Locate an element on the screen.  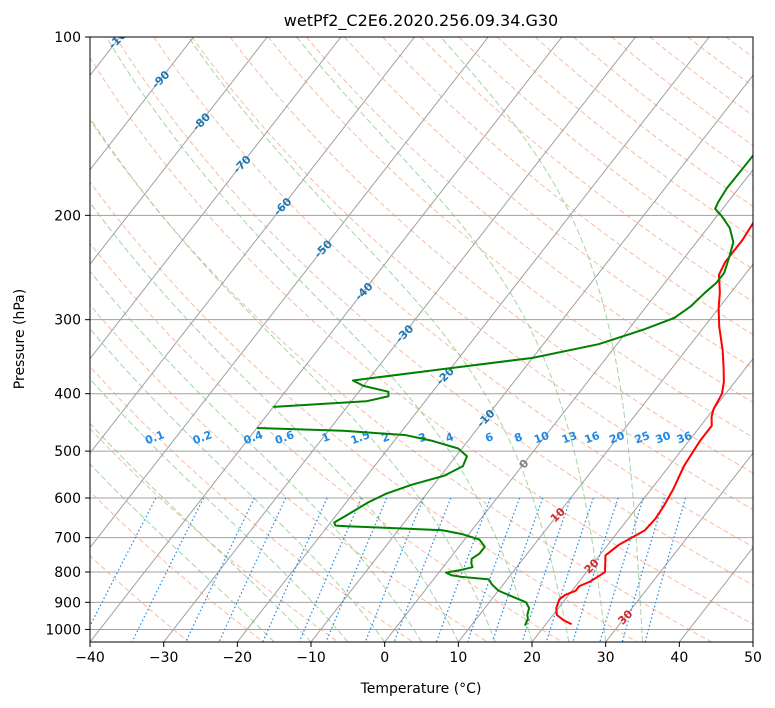
y-tick-label: 1000 is located at coordinates (63, 630).